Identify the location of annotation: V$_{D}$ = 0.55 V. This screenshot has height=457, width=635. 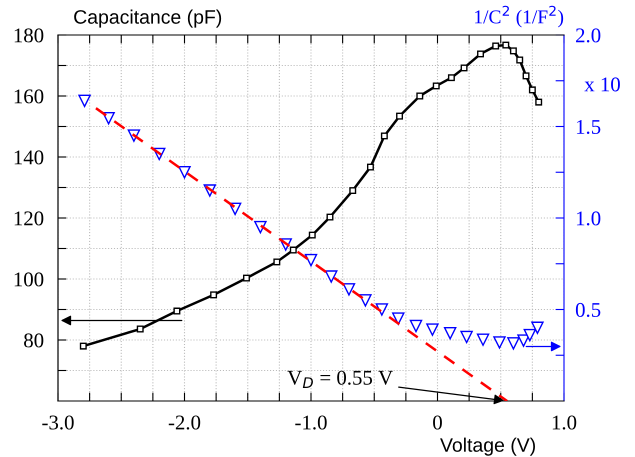
(340, 379).